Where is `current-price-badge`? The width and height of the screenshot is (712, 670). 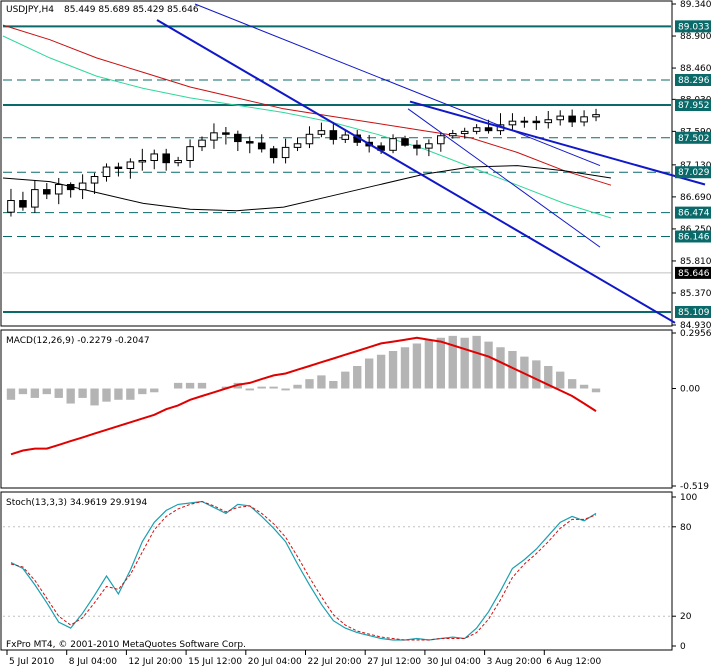
current-price-badge is located at coordinates (693, 272).